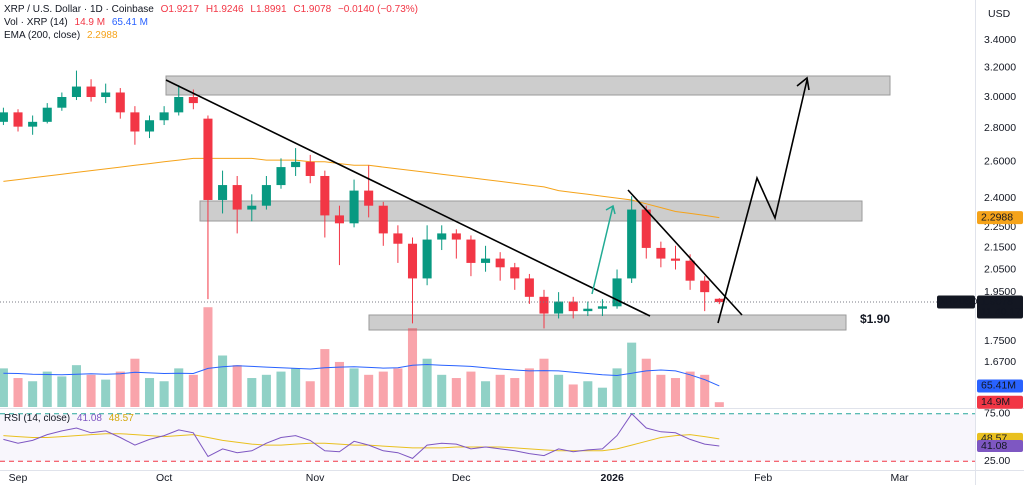  Describe the element at coordinates (531, 211) in the screenshot. I see `pivot-zone` at that location.